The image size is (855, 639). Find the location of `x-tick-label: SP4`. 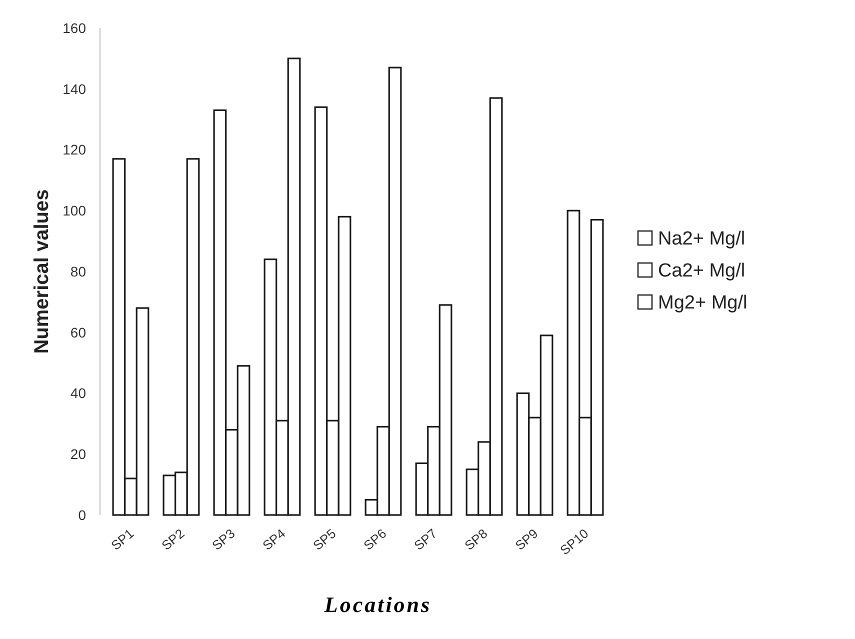

x-tick-label: SP4 is located at coordinates (274, 540).